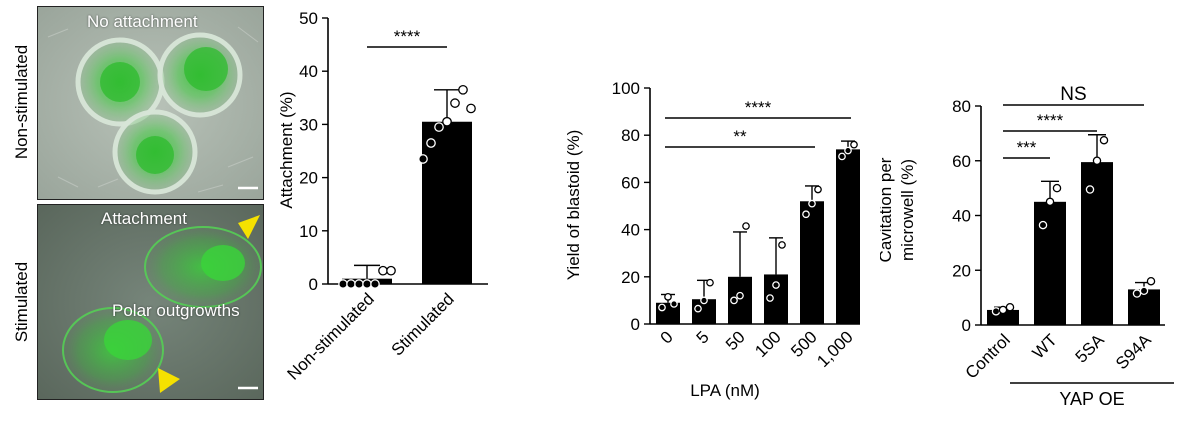  What do you see at coordinates (1090, 348) in the screenshot?
I see `x-tick-label: 5SA` at bounding box center [1090, 348].